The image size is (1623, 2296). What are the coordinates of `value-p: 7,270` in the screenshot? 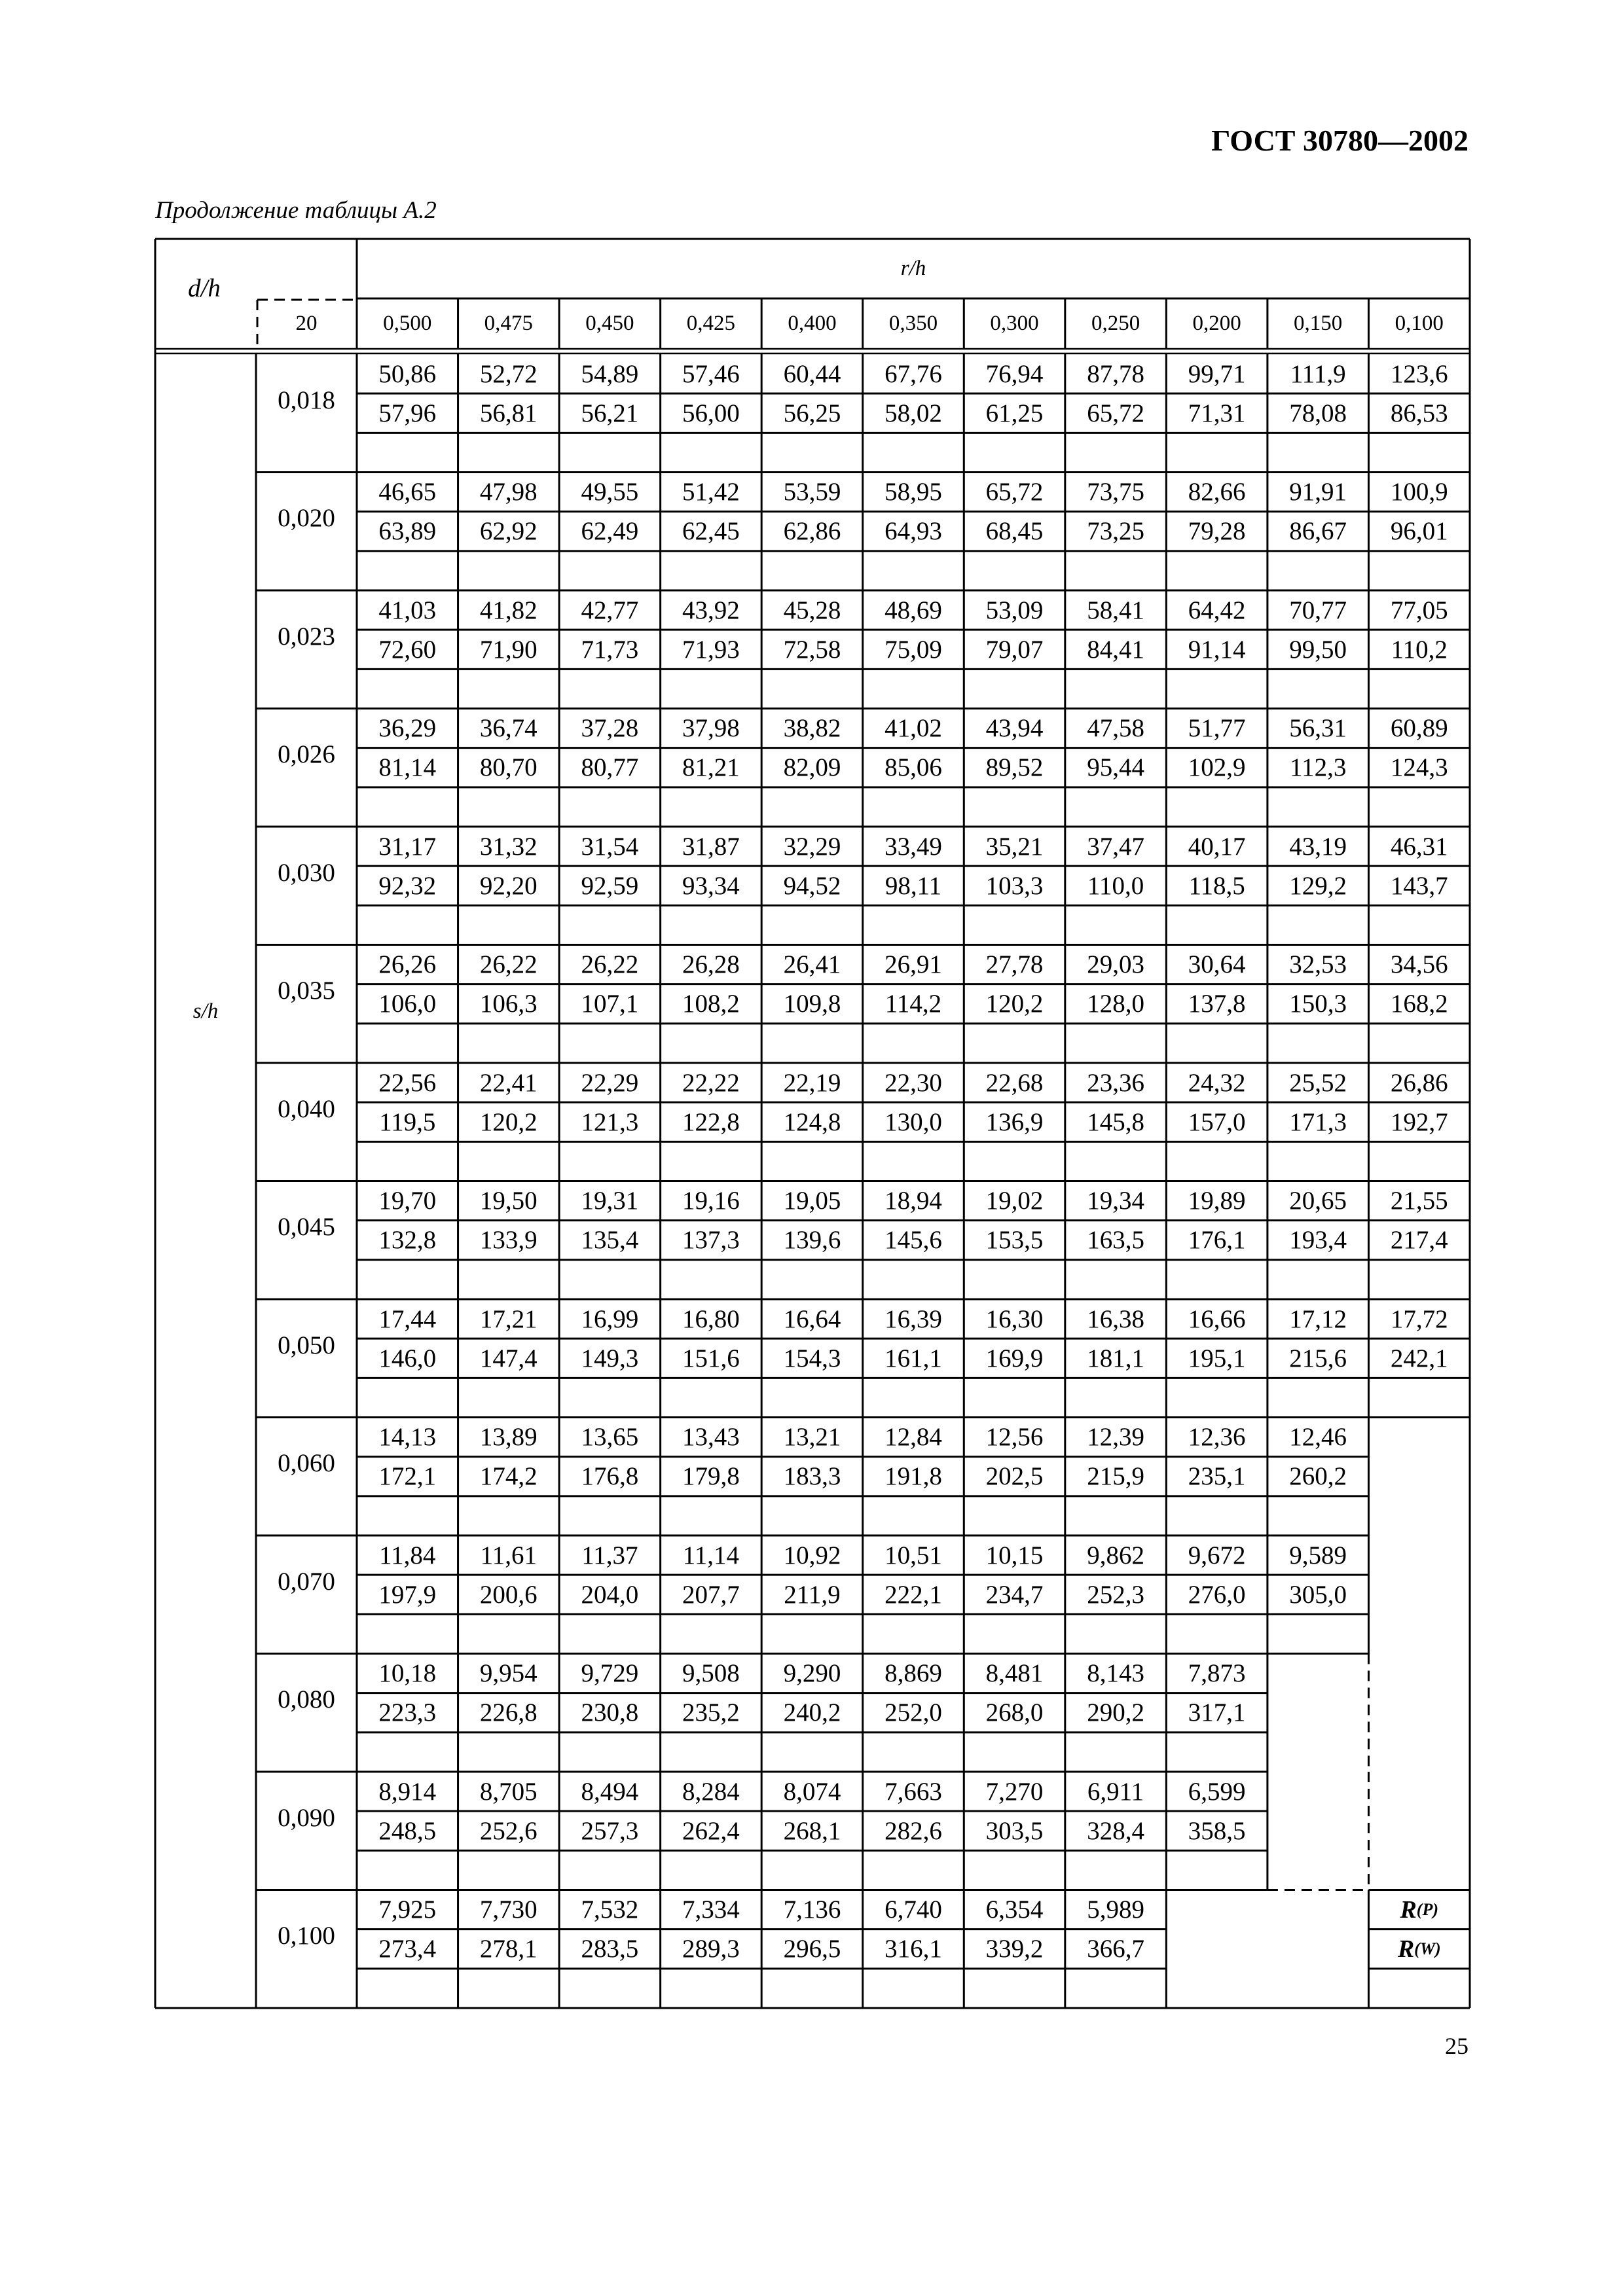 It's located at (1014, 1791).